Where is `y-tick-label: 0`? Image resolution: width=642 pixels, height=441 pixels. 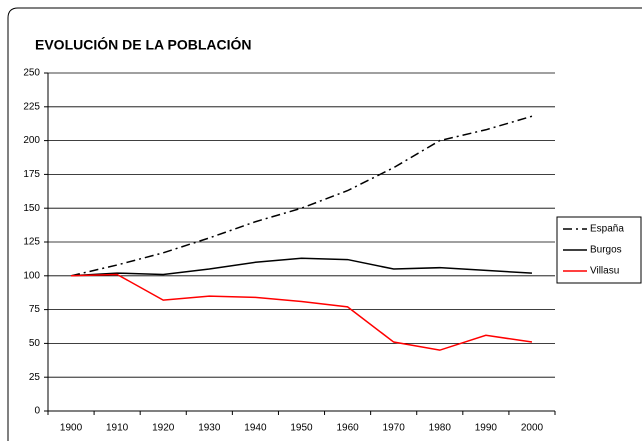
y-tick-label: 0 is located at coordinates (37, 411).